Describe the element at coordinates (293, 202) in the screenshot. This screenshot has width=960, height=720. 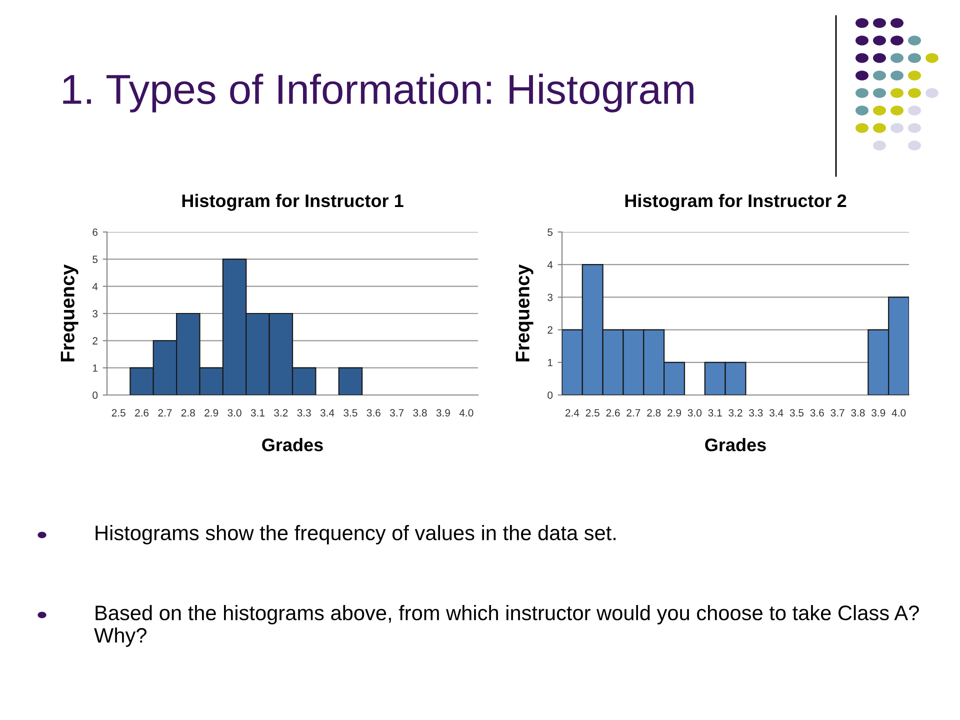
I see `chart-title: Histogram for Instructor 1` at that location.